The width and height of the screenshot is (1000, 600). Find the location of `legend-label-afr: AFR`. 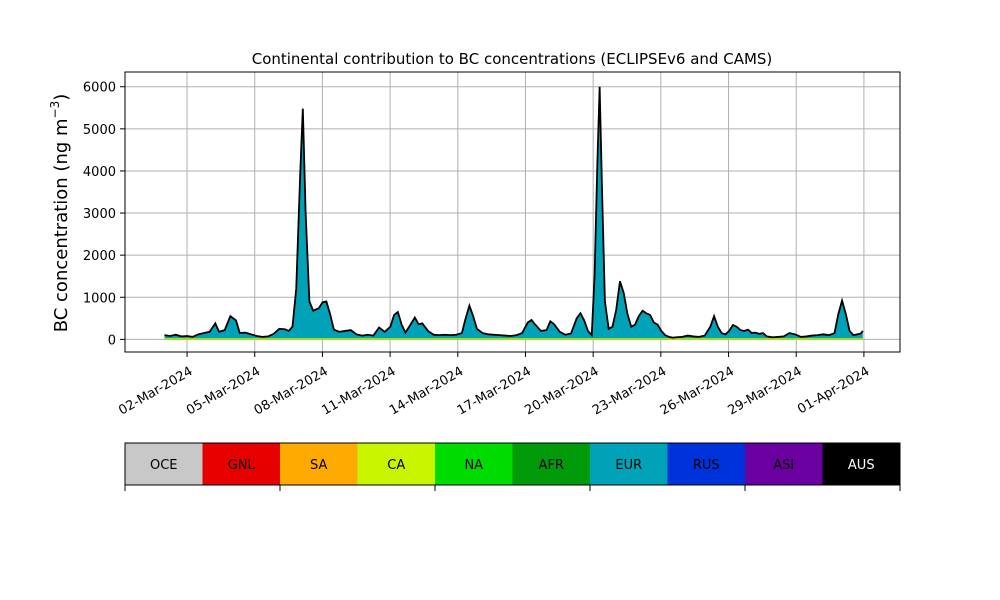

legend-label-afr: AFR is located at coordinates (551, 465).